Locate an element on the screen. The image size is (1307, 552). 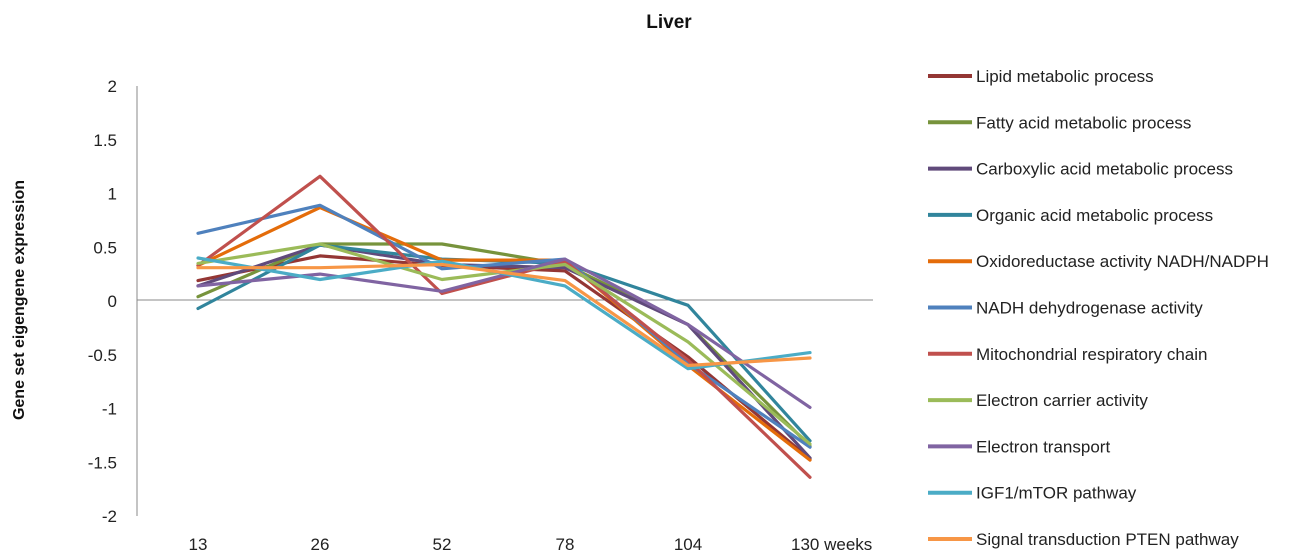
x-tick-label: 130 weeks is located at coordinates (831, 543).